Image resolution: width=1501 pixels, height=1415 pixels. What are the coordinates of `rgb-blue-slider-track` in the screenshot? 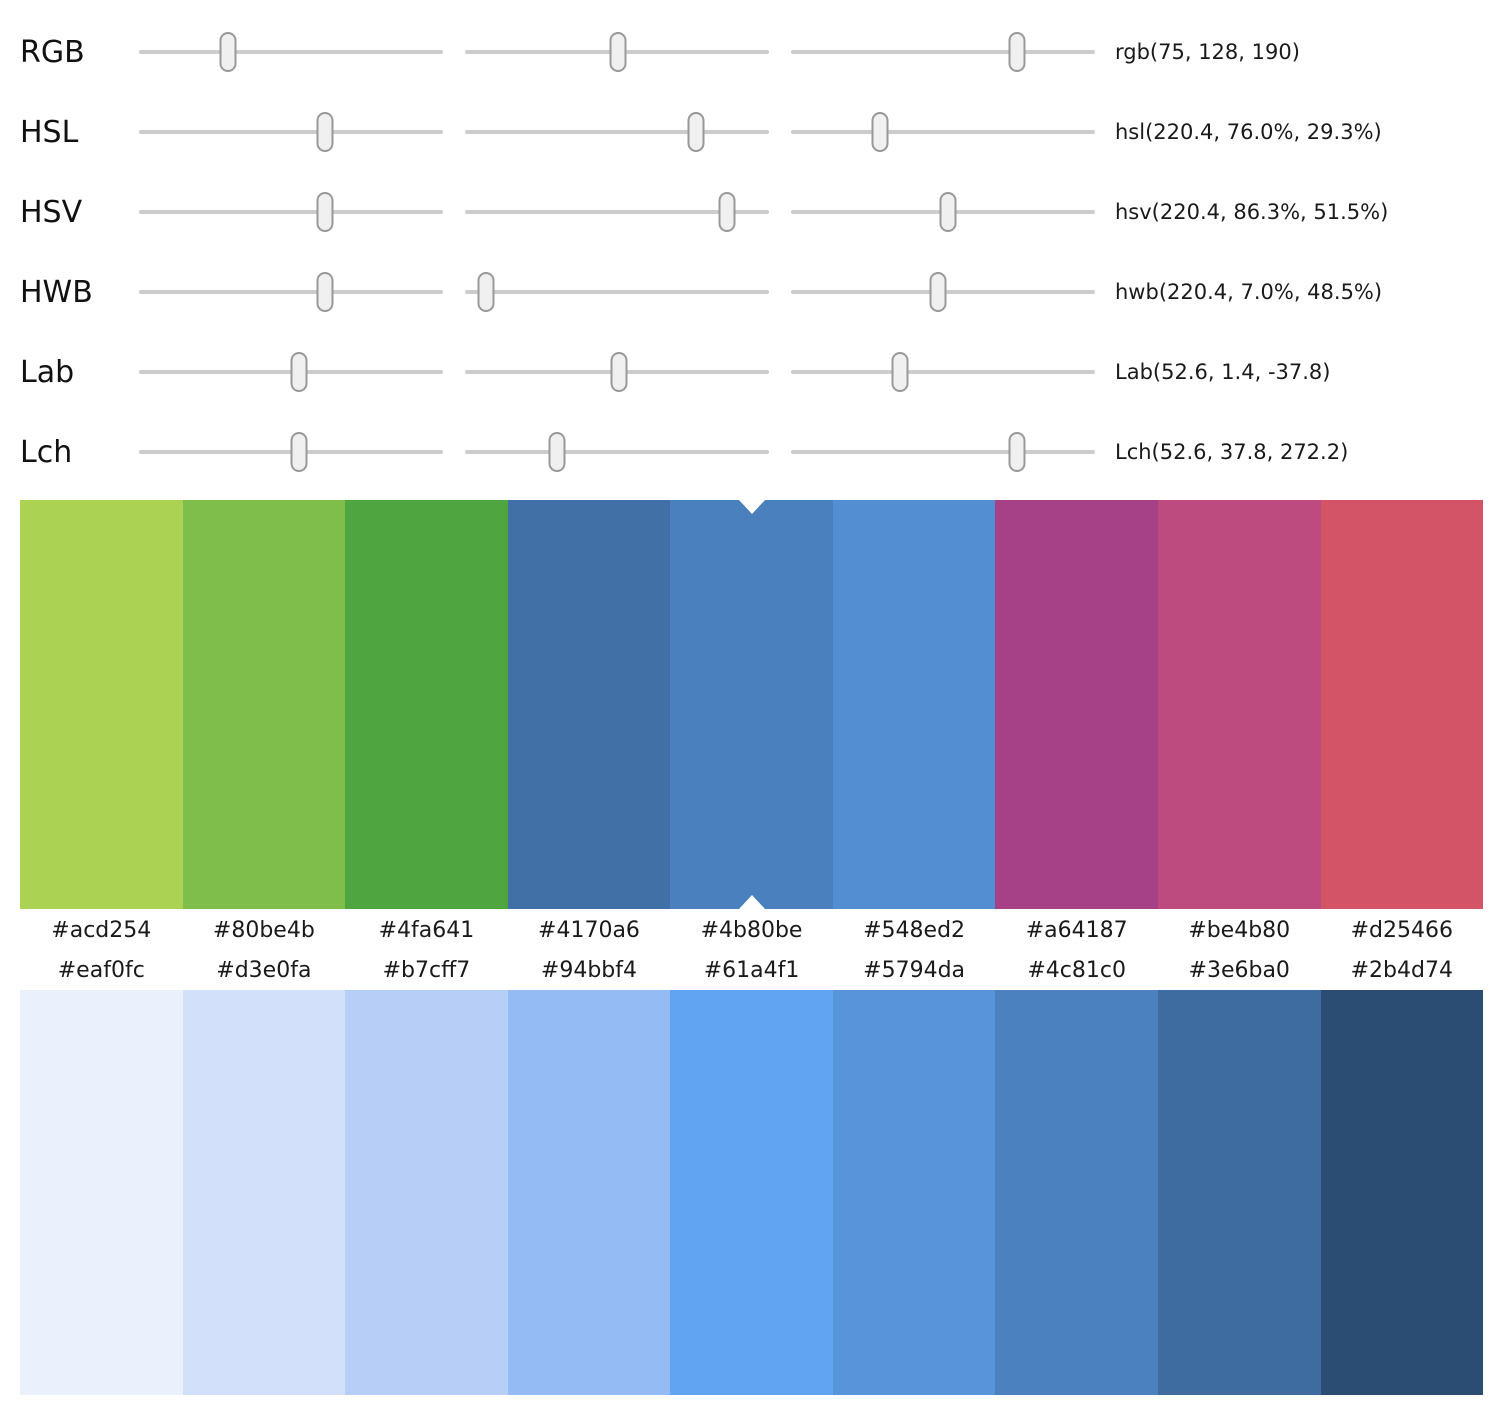 It's located at (943, 52).